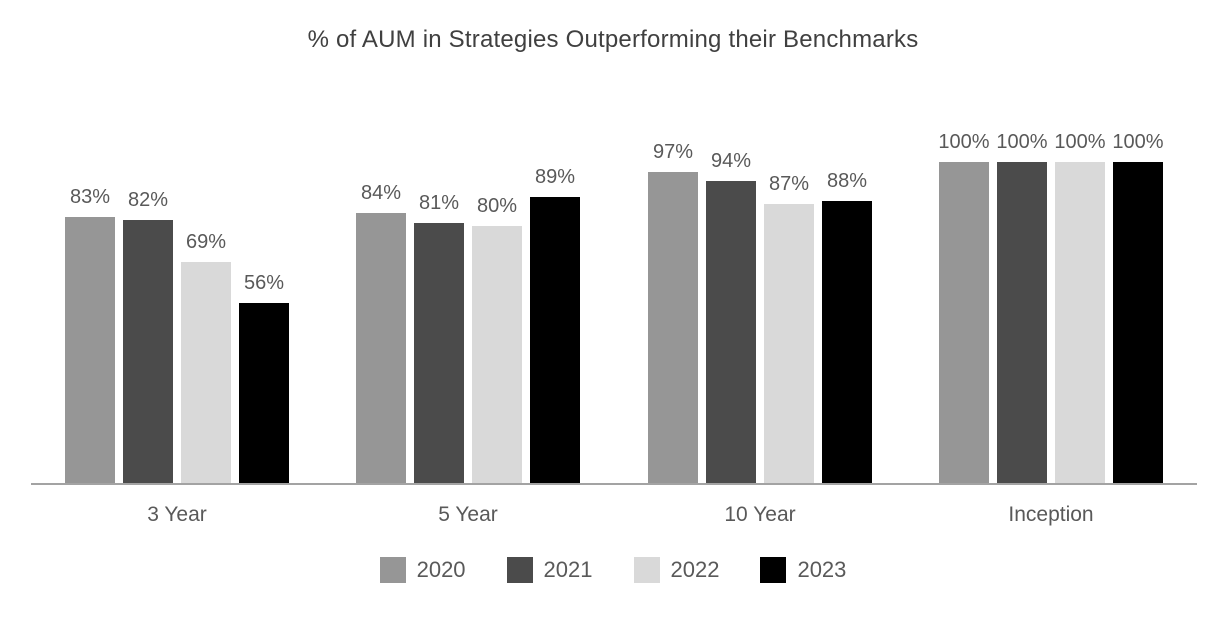  I want to click on legend-item-2021: 2021, so click(549, 570).